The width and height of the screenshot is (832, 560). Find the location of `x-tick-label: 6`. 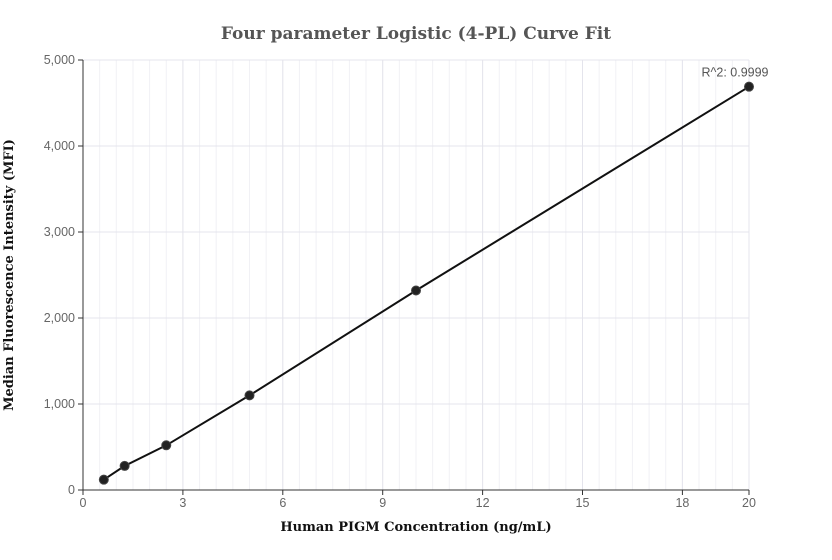

x-tick-label: 6 is located at coordinates (282, 503).